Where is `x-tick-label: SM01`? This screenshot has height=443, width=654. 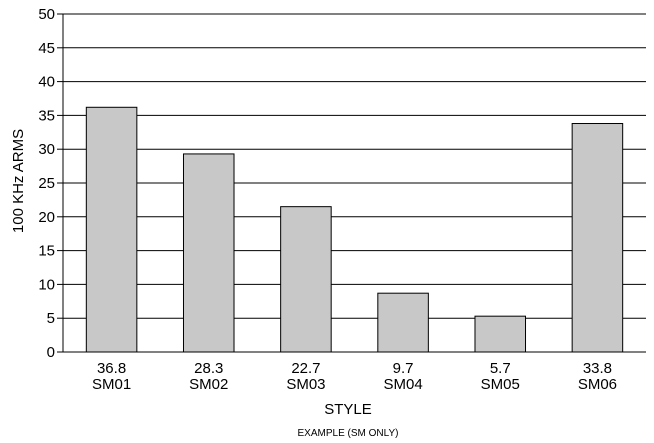
x-tick-label: SM01 is located at coordinates (111, 384).